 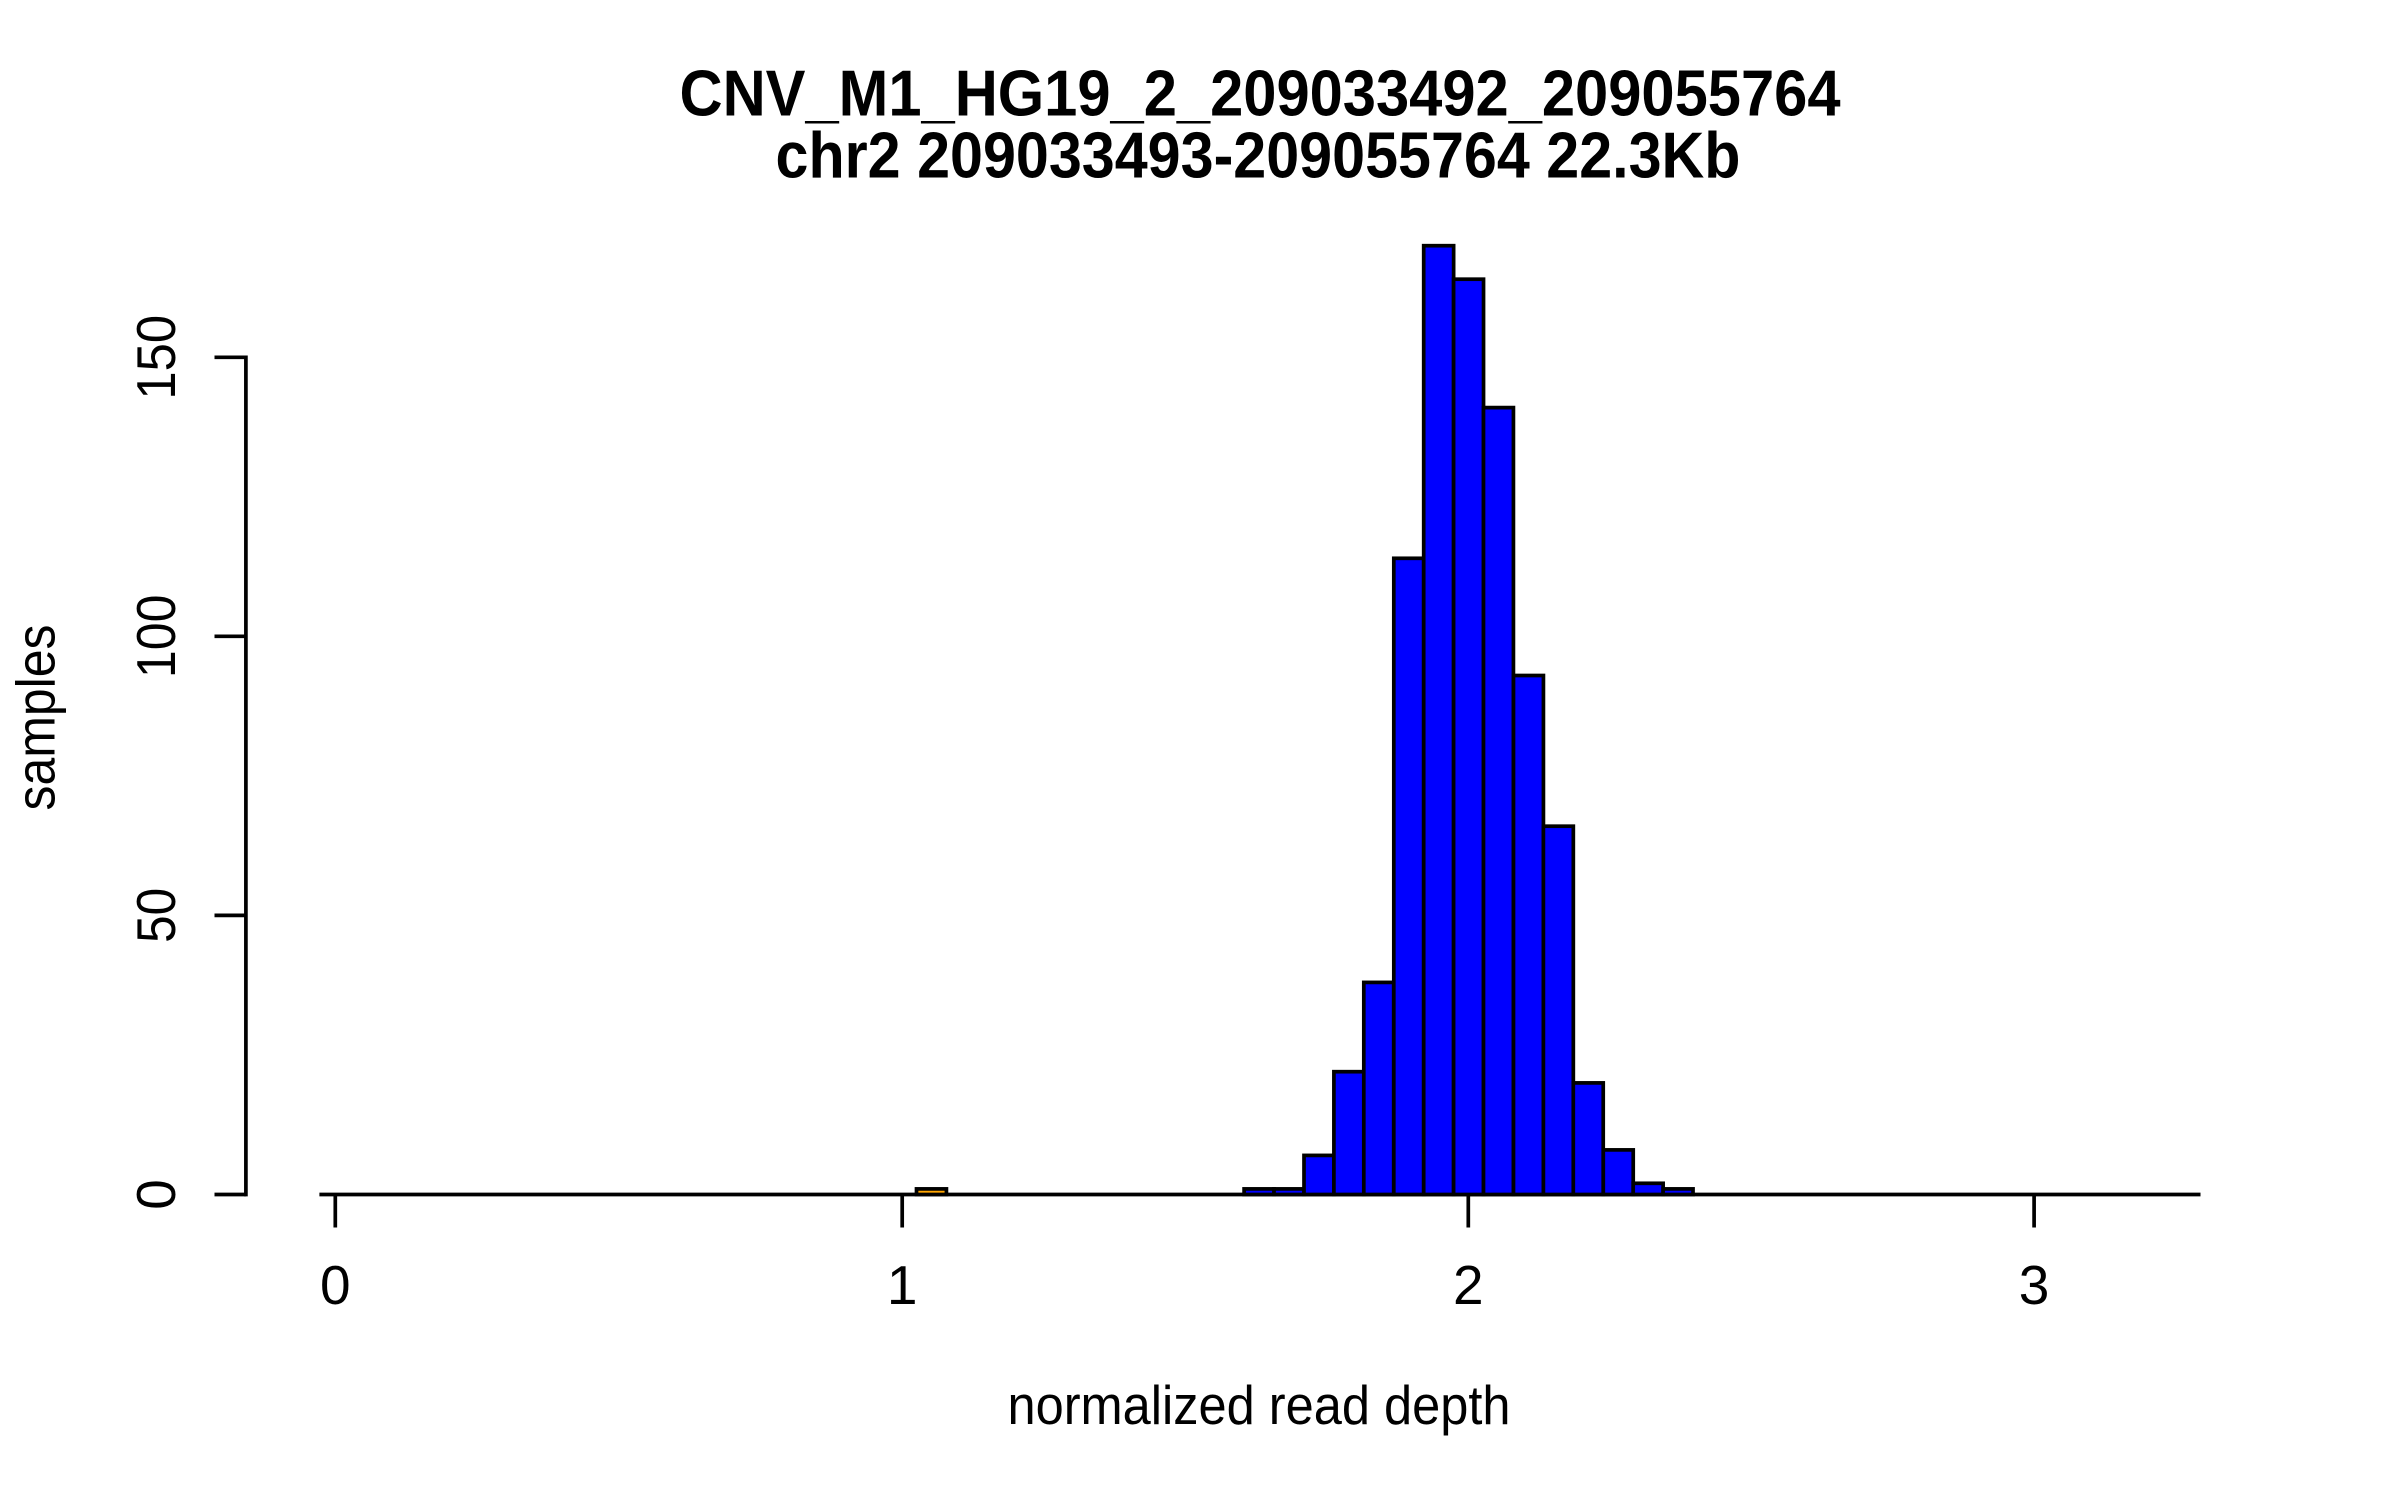 What do you see at coordinates (156, 357) in the screenshot?
I see `svg-text: 150` at bounding box center [156, 357].